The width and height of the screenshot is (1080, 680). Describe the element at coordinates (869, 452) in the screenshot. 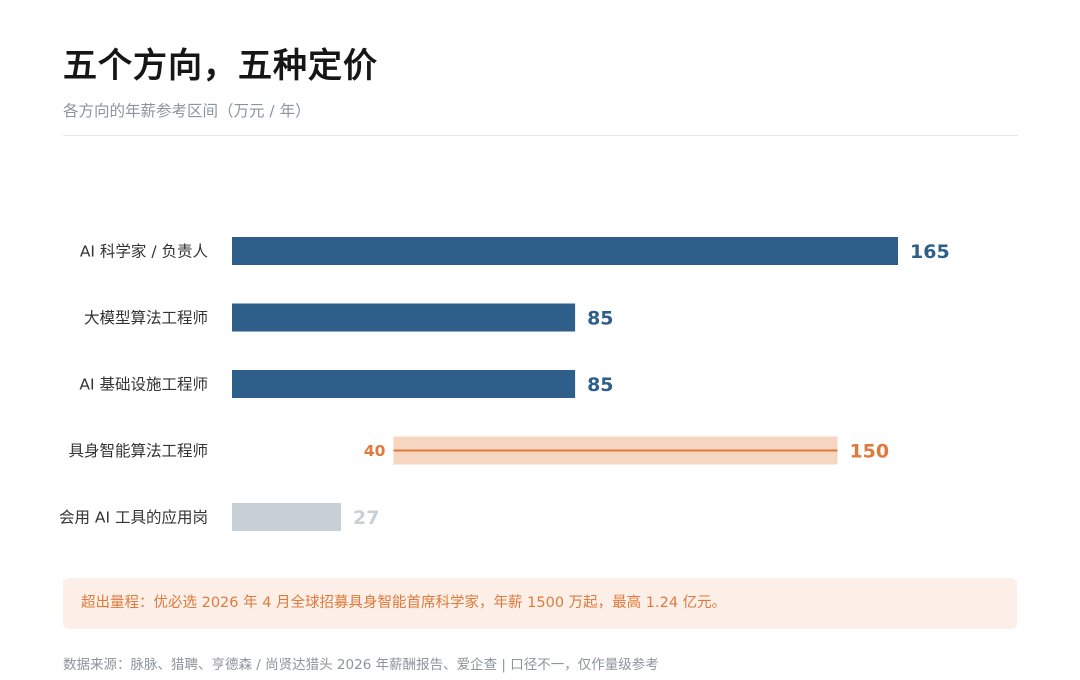

I see `value-label: 150` at that location.